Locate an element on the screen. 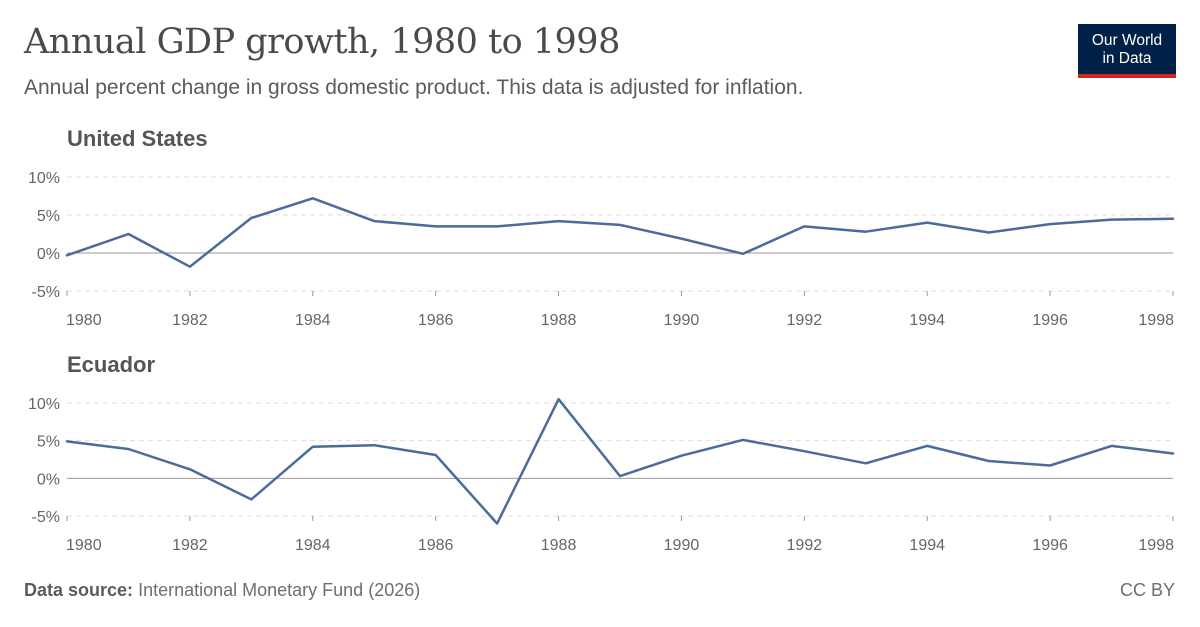 This screenshot has height=627, width=1200. united-states-x-tick-label: 1984 is located at coordinates (313, 320).